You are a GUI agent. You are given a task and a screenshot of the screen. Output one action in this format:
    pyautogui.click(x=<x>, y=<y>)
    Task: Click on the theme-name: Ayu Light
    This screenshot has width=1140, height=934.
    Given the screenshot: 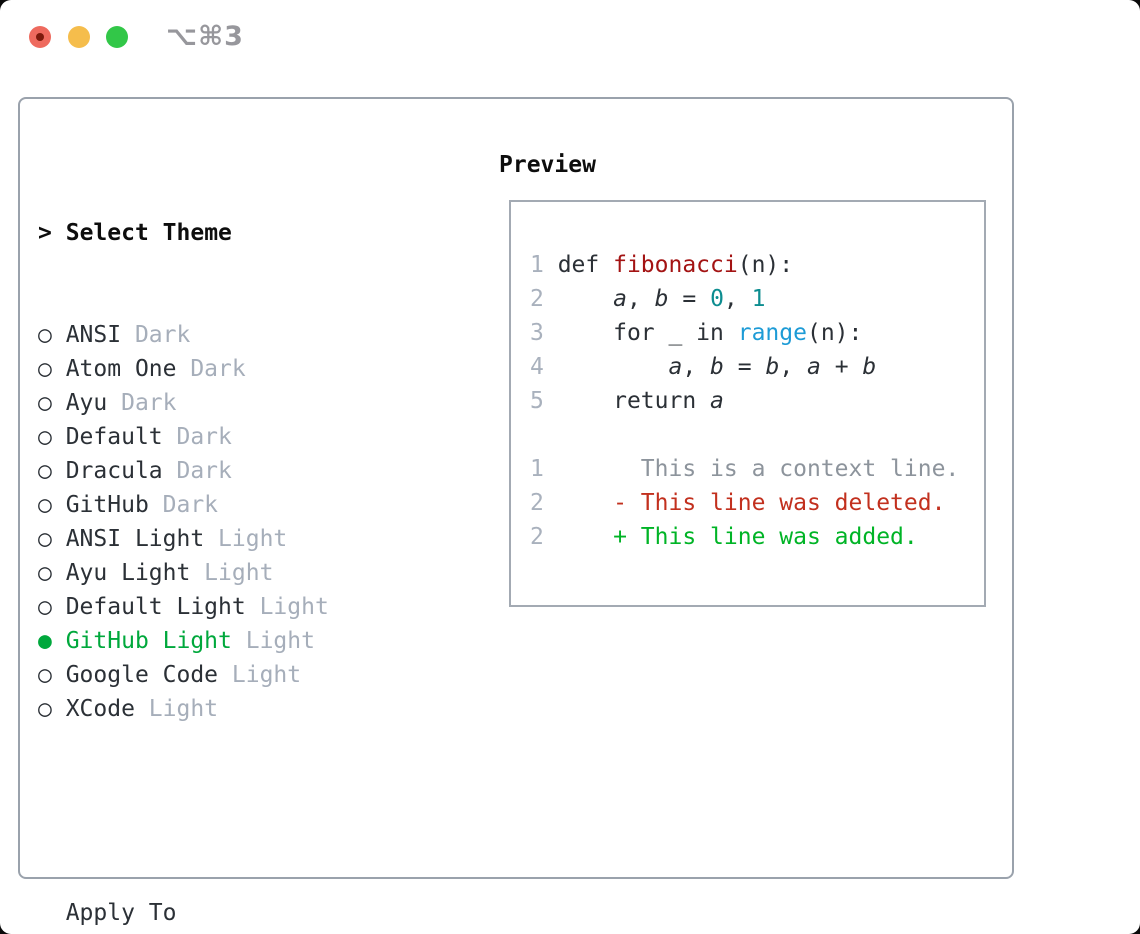 What is the action you would take?
    pyautogui.click(x=128, y=573)
    